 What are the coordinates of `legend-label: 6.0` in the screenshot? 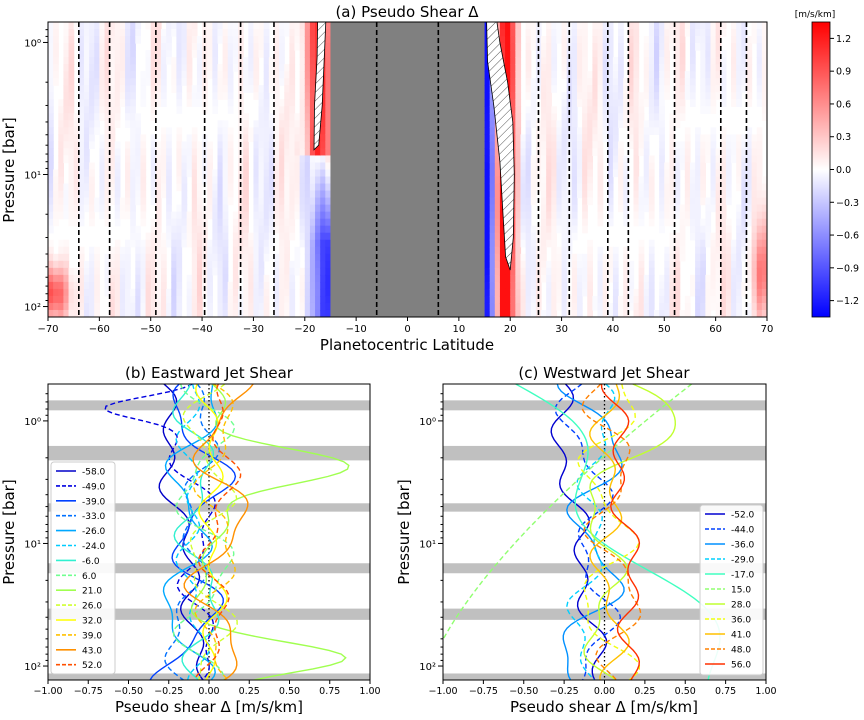 It's located at (89, 577).